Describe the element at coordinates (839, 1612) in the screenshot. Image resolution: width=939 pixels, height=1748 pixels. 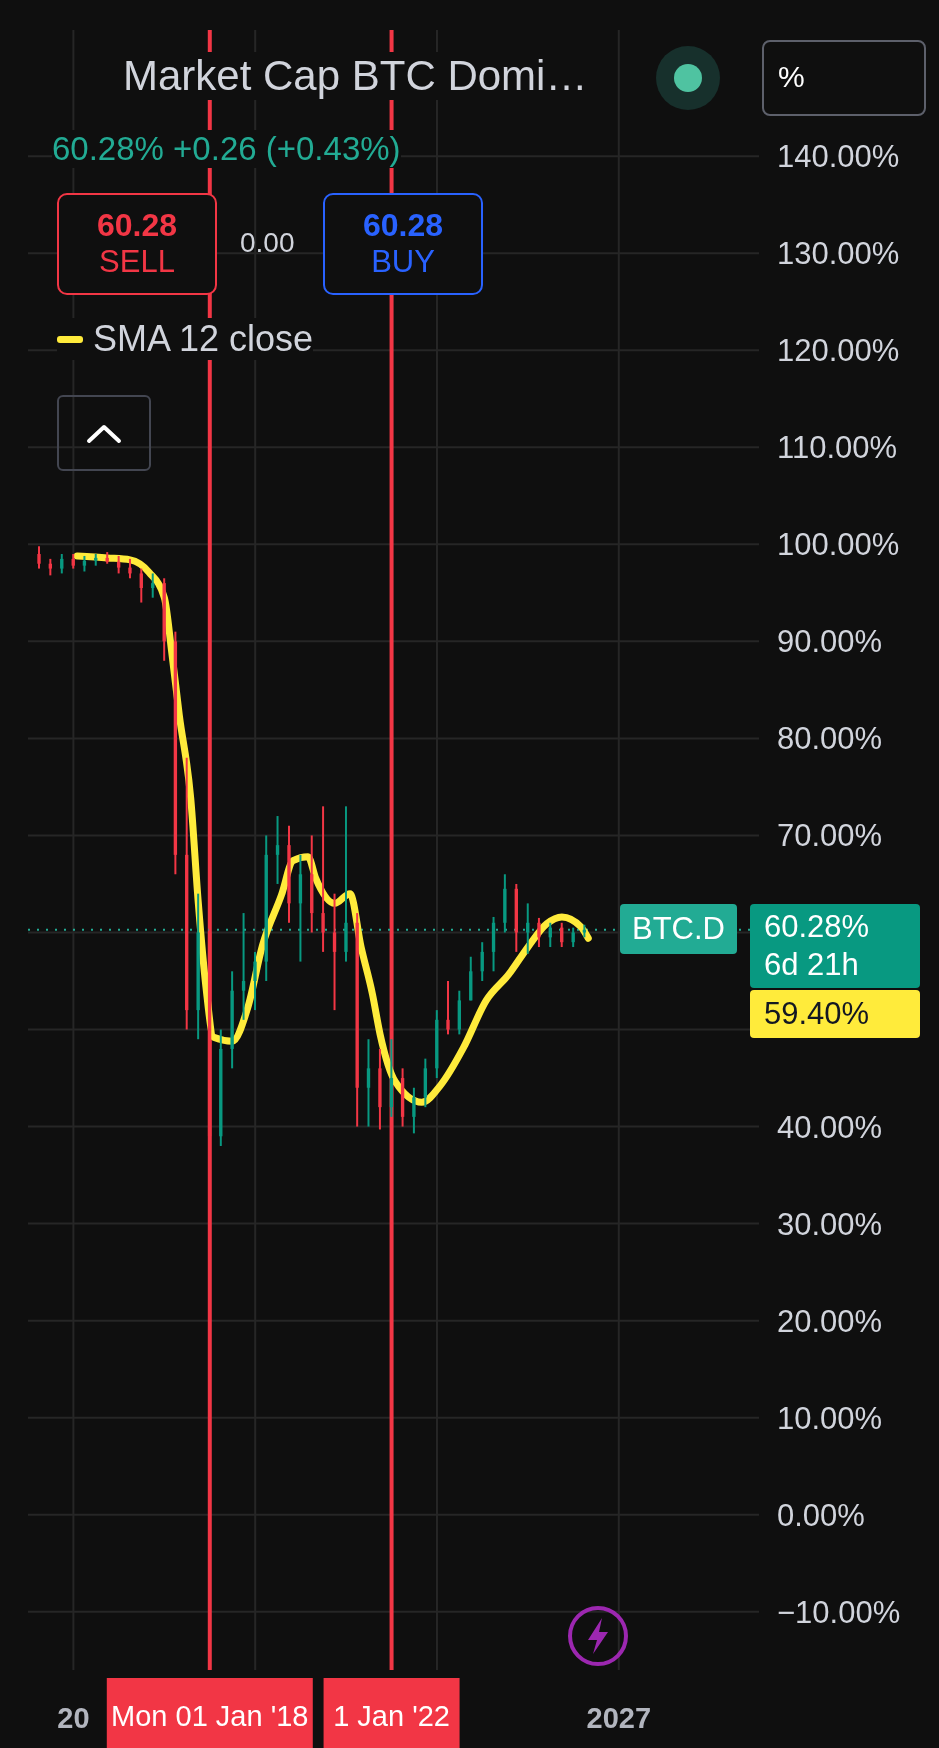
I see `y-tick-label: −10.00%` at that location.